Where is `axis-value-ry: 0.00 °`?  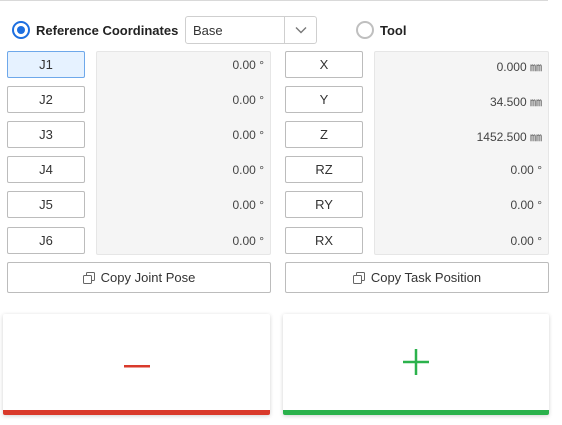
axis-value-ry: 0.00 ° is located at coordinates (526, 205).